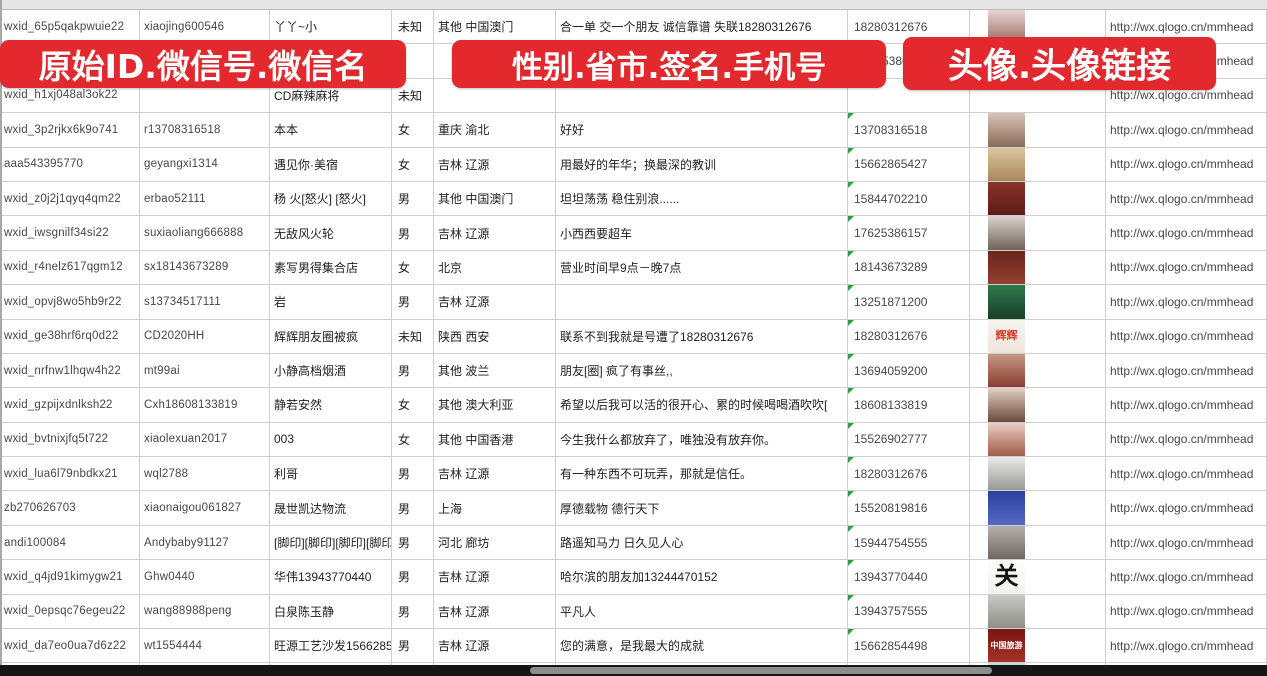 The image size is (1267, 676). I want to click on wxid-cell: wxid_da7eo0ua7d6z22, so click(70, 646).